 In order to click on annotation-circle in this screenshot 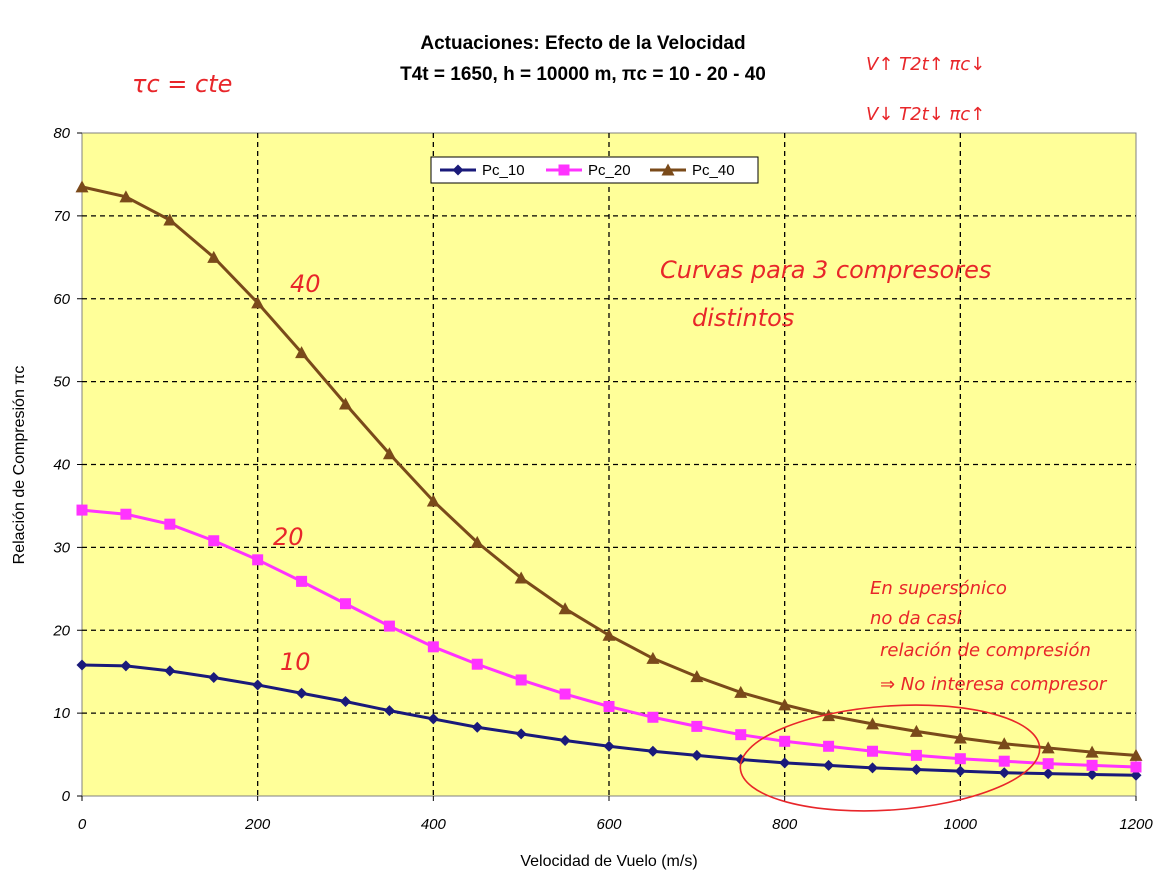, I will do `click(890, 758)`.